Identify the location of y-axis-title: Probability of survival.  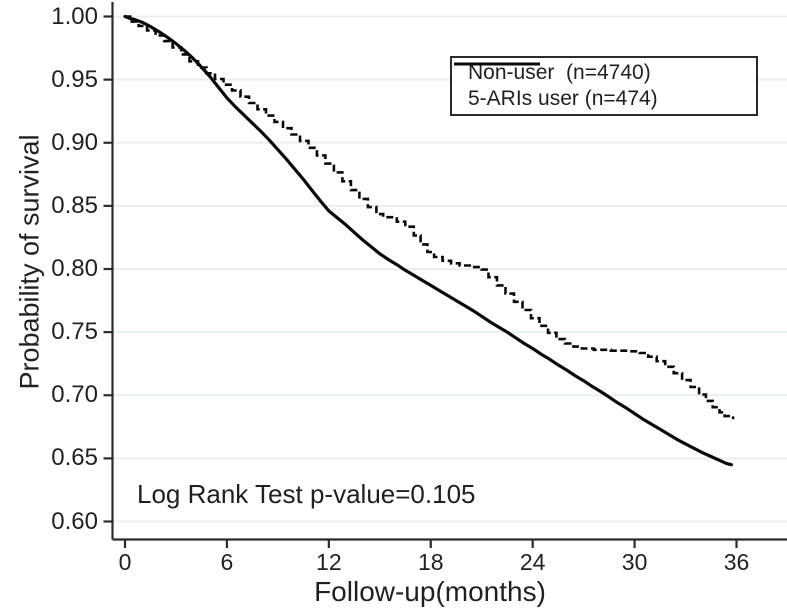
(29, 262).